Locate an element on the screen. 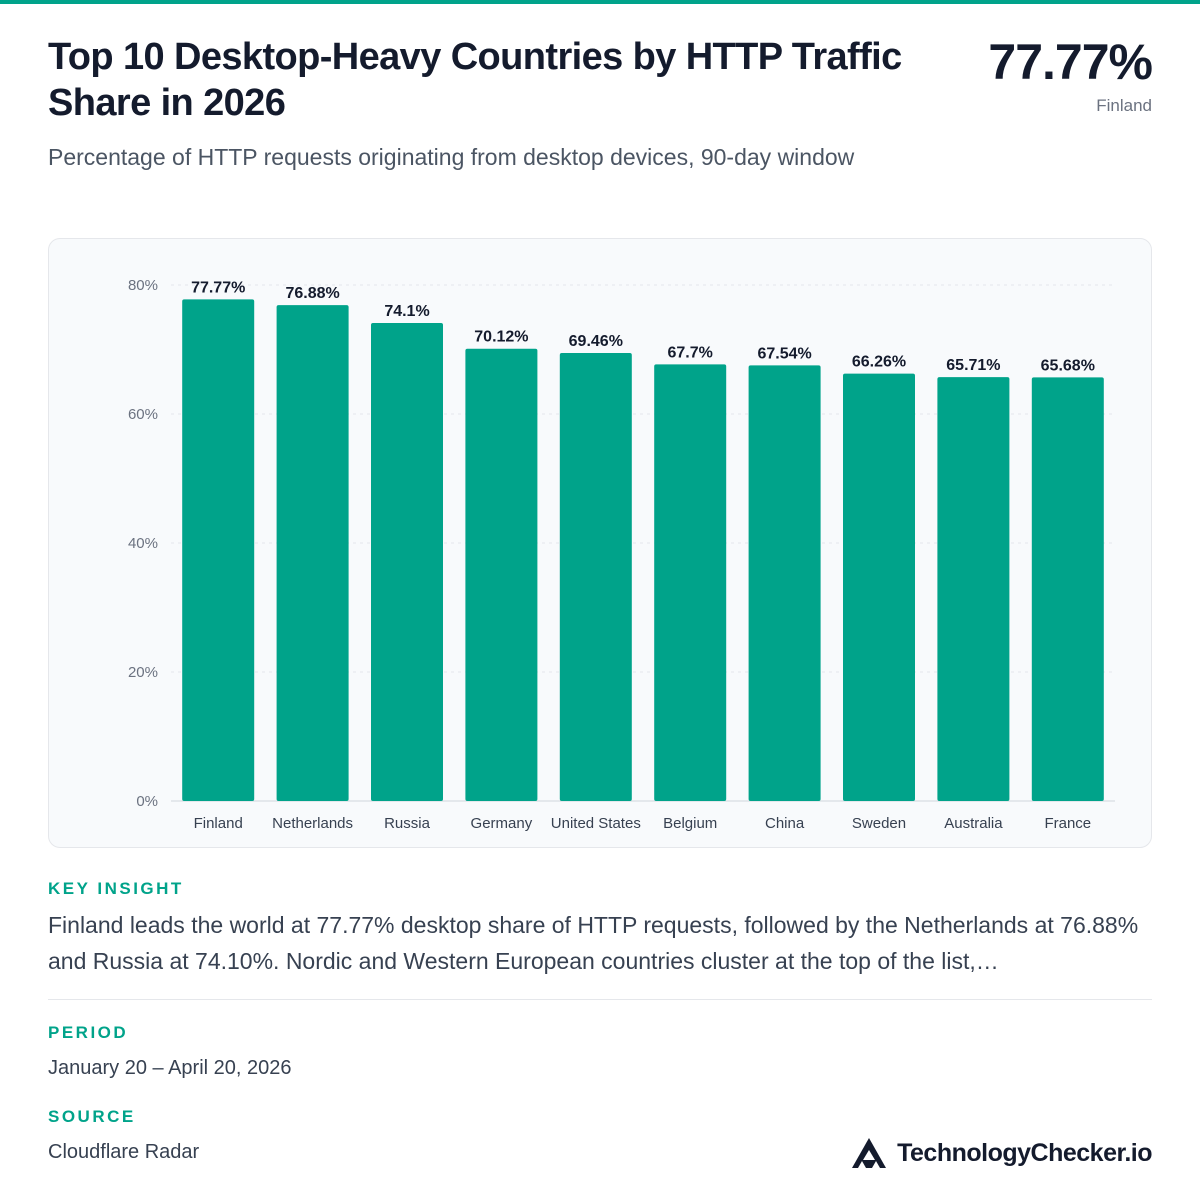 The height and width of the screenshot is (1200, 1200). triangle-logo-icon is located at coordinates (869, 1153).